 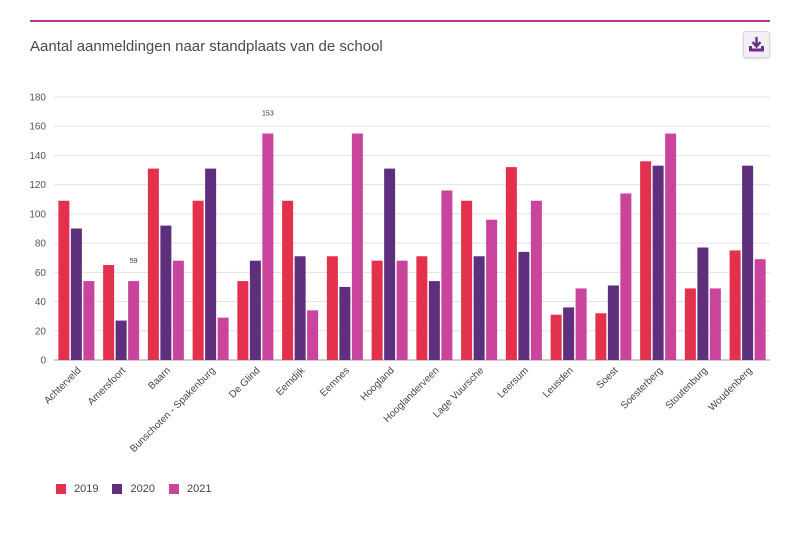 I want to click on legend: 2019 2020 2021, so click(x=133, y=489).